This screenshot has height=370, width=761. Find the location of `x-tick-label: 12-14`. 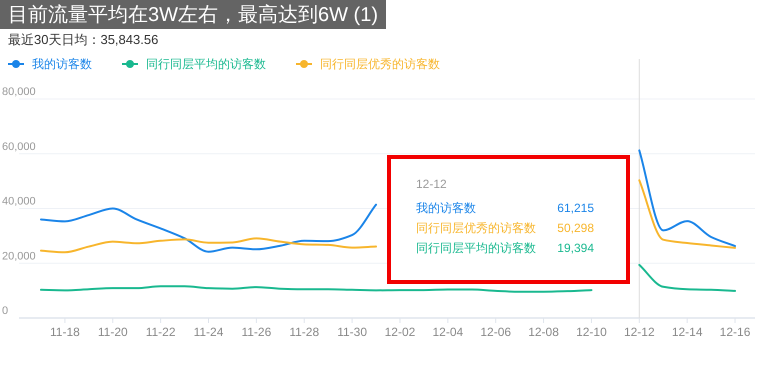

x-tick-label: 12-14 is located at coordinates (687, 332).